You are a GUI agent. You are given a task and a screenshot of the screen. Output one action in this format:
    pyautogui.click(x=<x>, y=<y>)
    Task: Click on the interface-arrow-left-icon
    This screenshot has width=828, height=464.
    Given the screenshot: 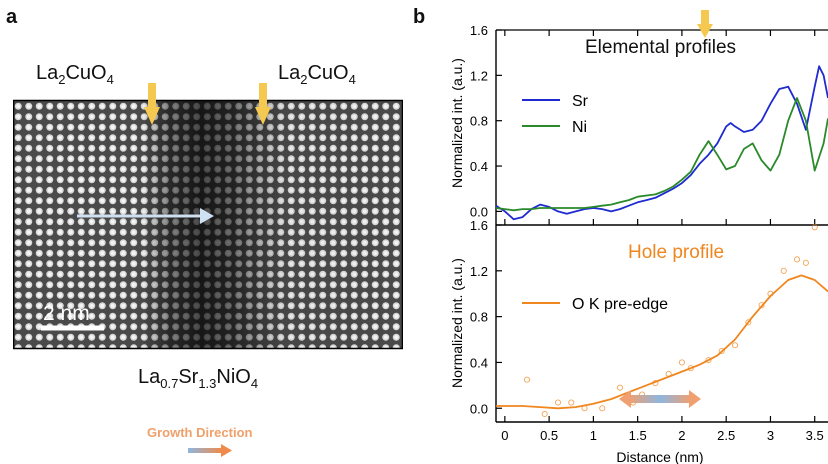 What is the action you would take?
    pyautogui.click(x=152, y=104)
    